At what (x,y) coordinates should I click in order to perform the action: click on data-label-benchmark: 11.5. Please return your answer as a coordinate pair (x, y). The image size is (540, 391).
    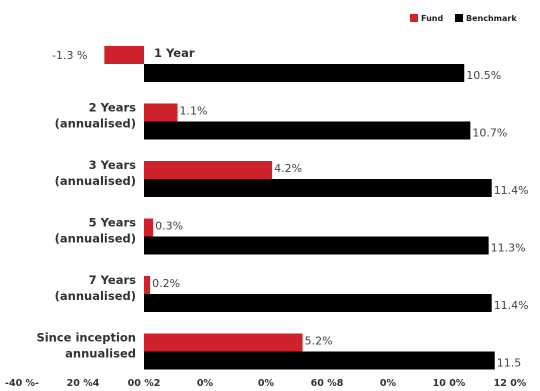
    Looking at the image, I should click on (509, 363).